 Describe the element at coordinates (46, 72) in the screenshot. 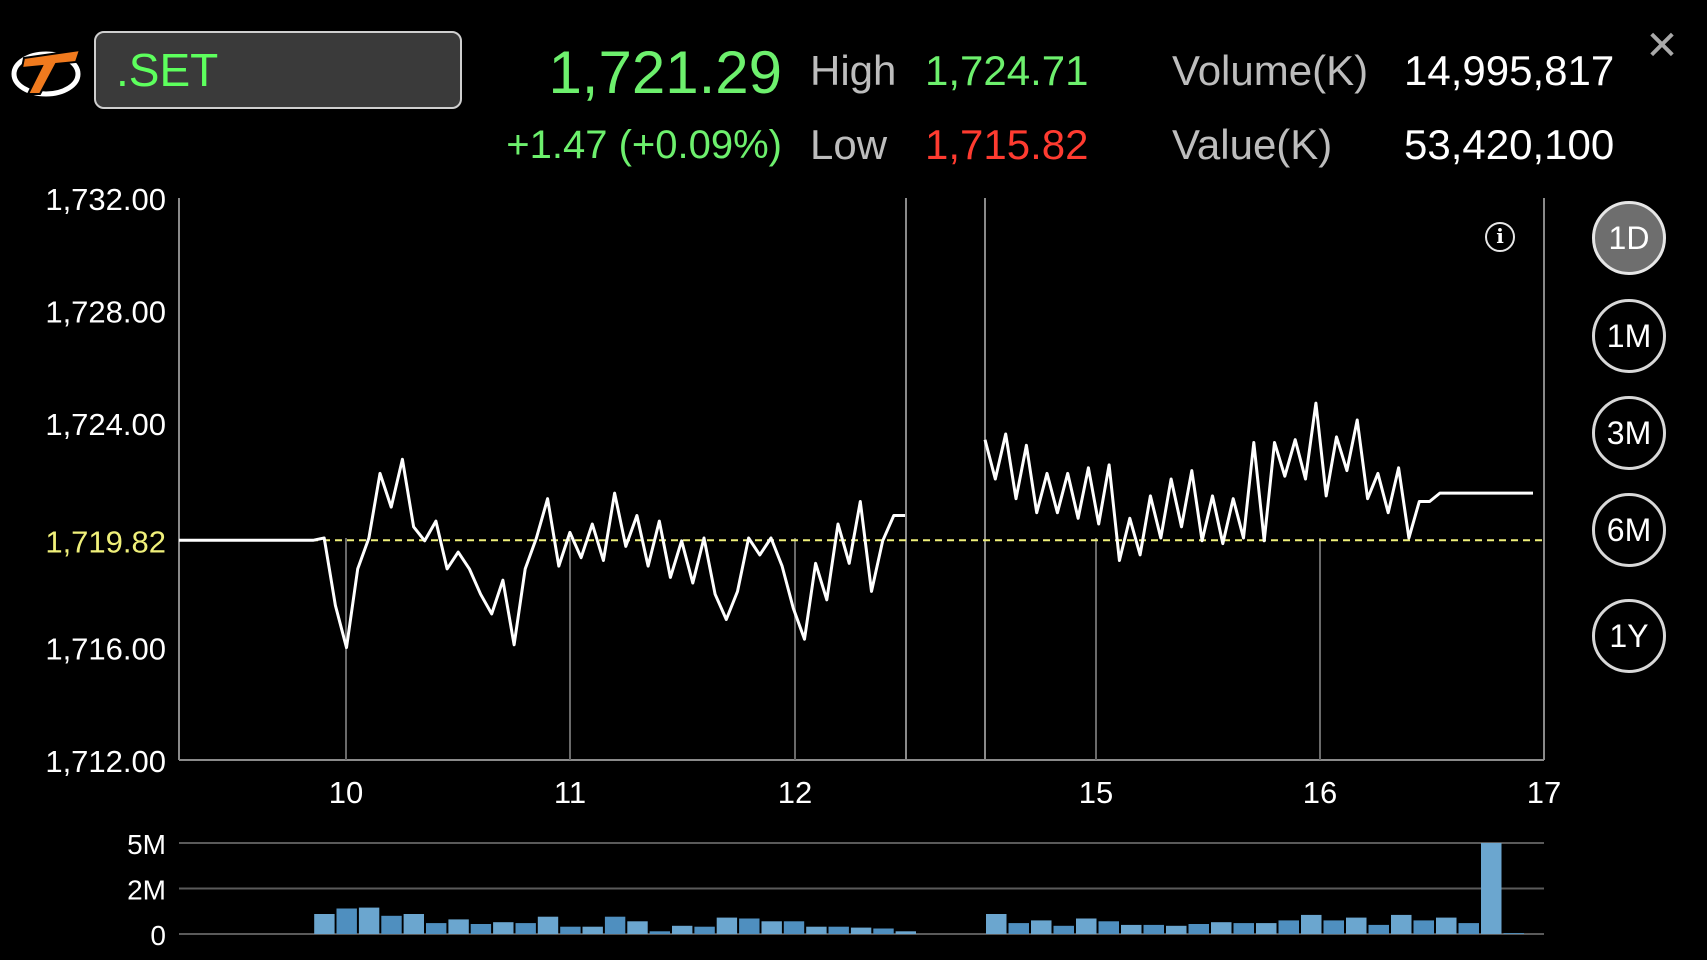

I see `streaming-logo-icon` at that location.